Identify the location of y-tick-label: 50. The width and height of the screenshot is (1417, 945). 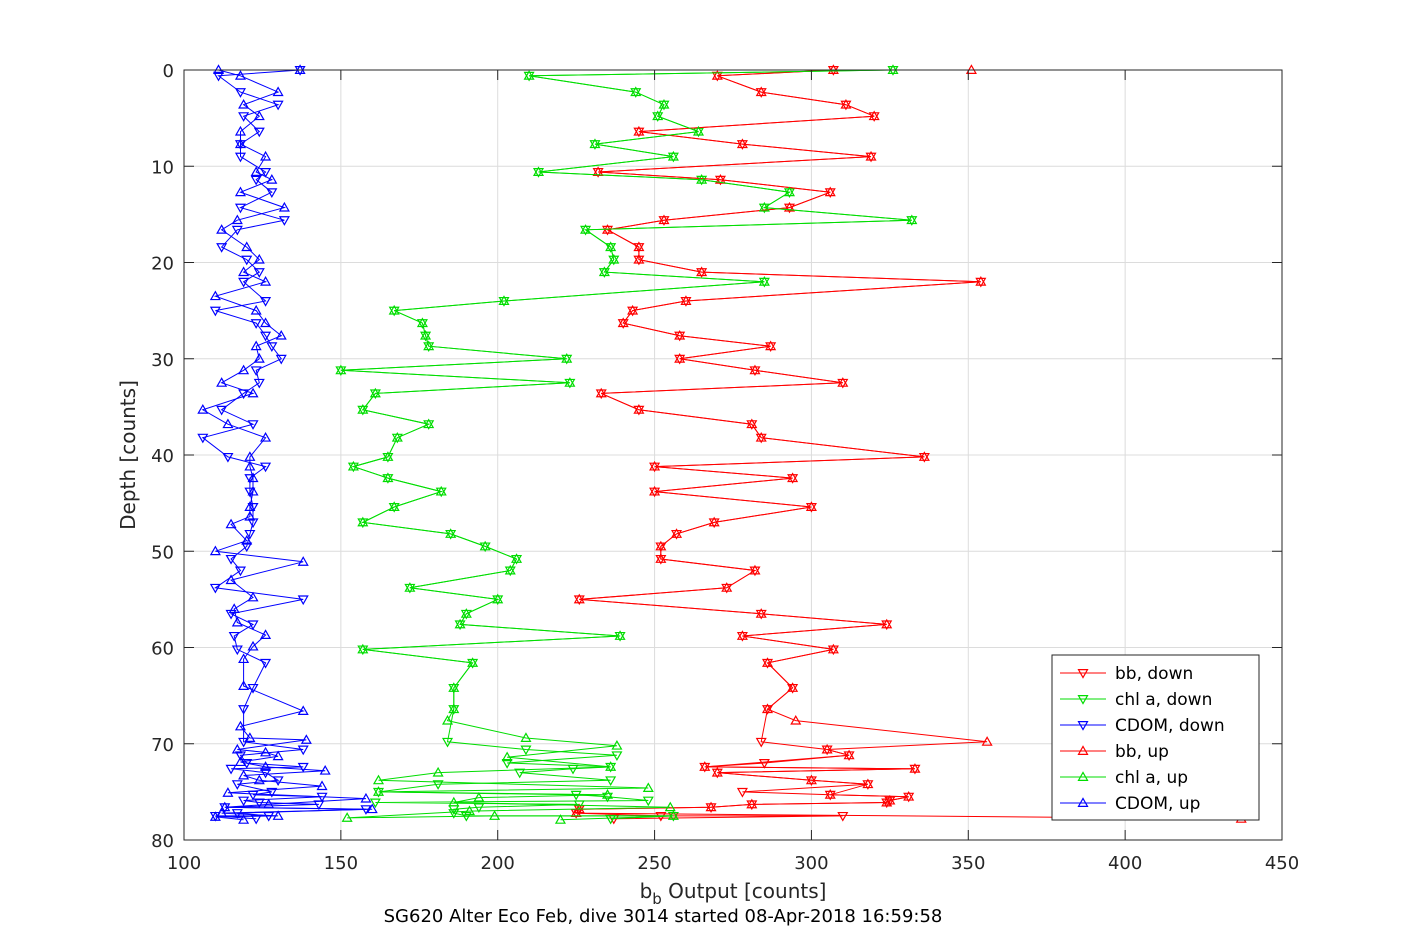
(162, 552).